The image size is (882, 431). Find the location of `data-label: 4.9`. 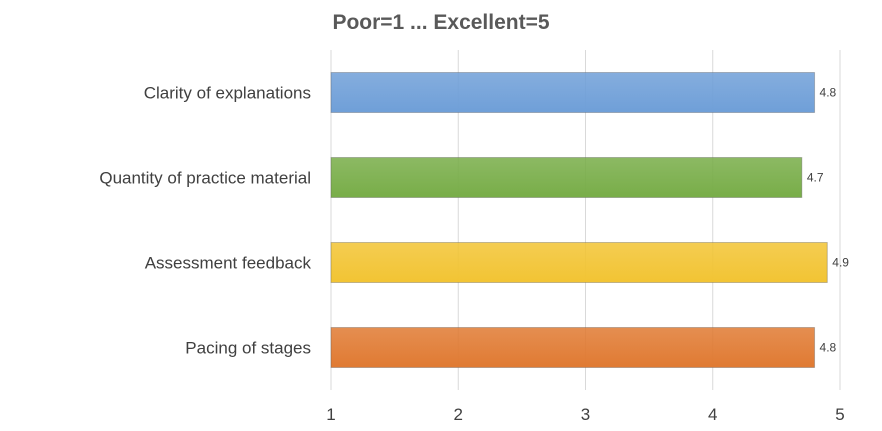

data-label: 4.9 is located at coordinates (840, 263).